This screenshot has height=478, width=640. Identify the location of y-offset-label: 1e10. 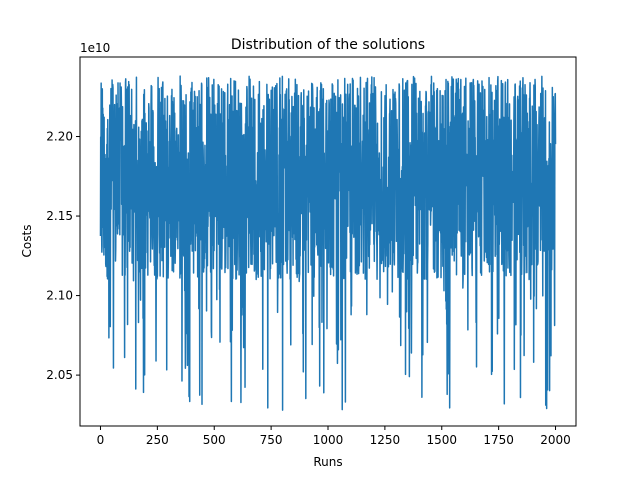
(95, 48).